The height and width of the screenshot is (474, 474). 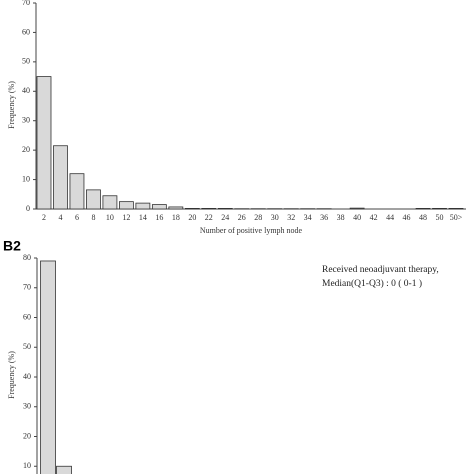 I want to click on annotation: Received neoadjuvant therapy,, so click(x=380, y=270).